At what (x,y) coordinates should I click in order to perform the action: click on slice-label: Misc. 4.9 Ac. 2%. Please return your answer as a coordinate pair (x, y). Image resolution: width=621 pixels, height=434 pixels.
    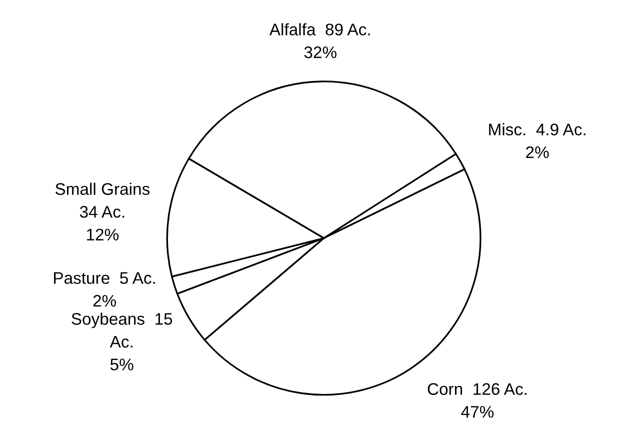
    Looking at the image, I should click on (537, 140).